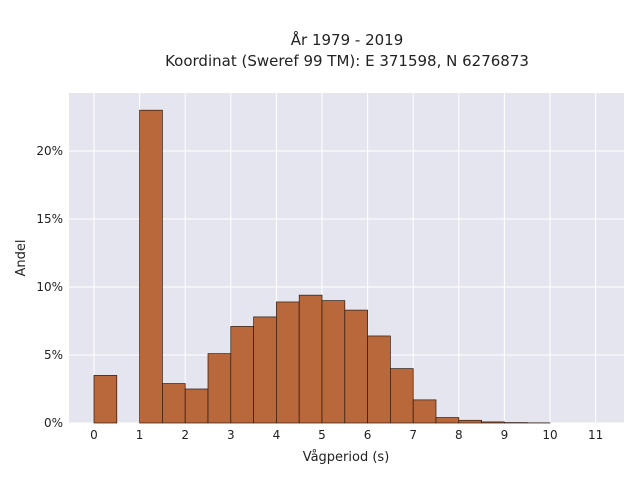  I want to click on x-tick-label: 10, so click(549, 435).